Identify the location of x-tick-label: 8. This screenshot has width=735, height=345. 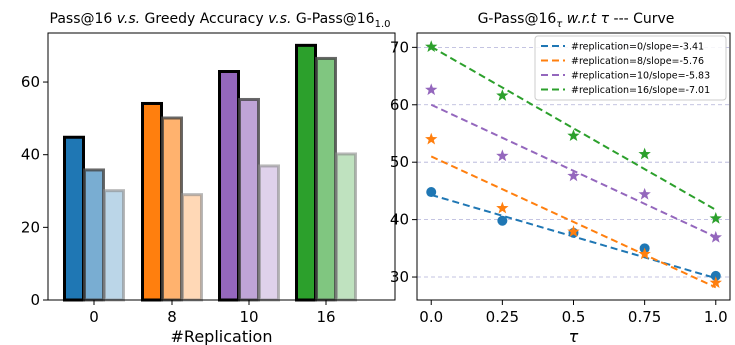
(172, 317).